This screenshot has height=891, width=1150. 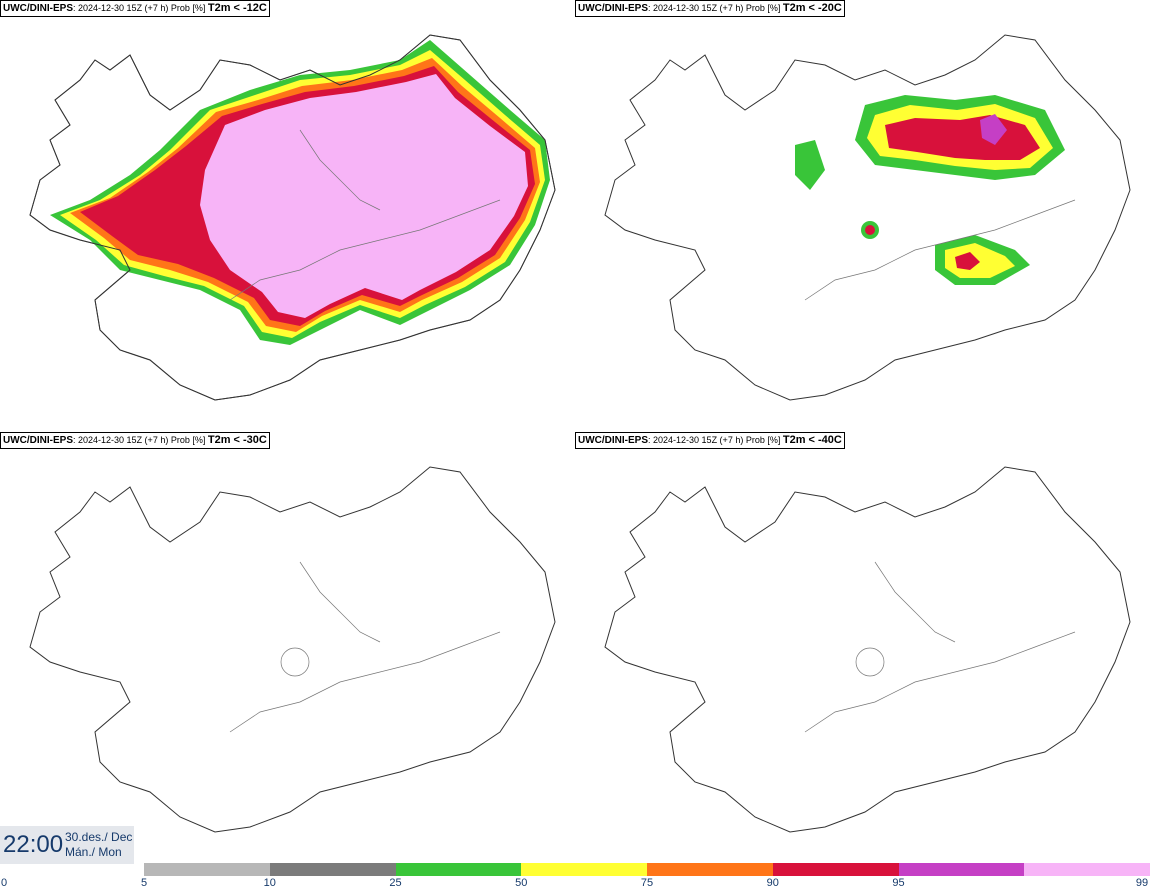 What do you see at coordinates (521, 883) in the screenshot?
I see `colorbar-tick-label: 50` at bounding box center [521, 883].